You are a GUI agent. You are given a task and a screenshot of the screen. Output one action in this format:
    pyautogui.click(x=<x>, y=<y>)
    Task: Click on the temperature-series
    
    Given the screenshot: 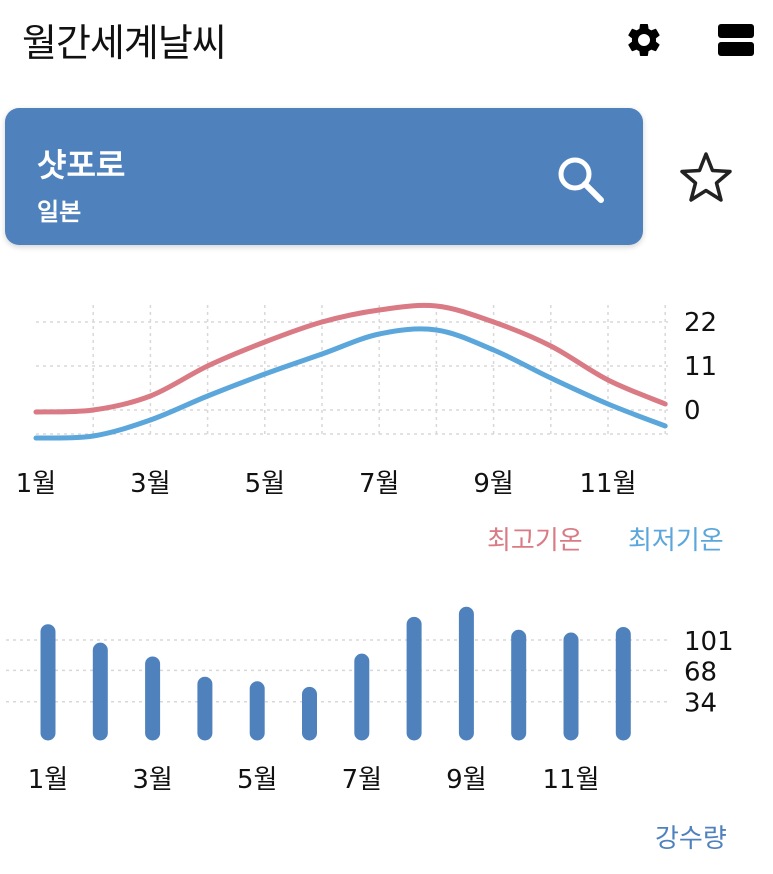 What is the action you would take?
    pyautogui.click(x=350, y=371)
    